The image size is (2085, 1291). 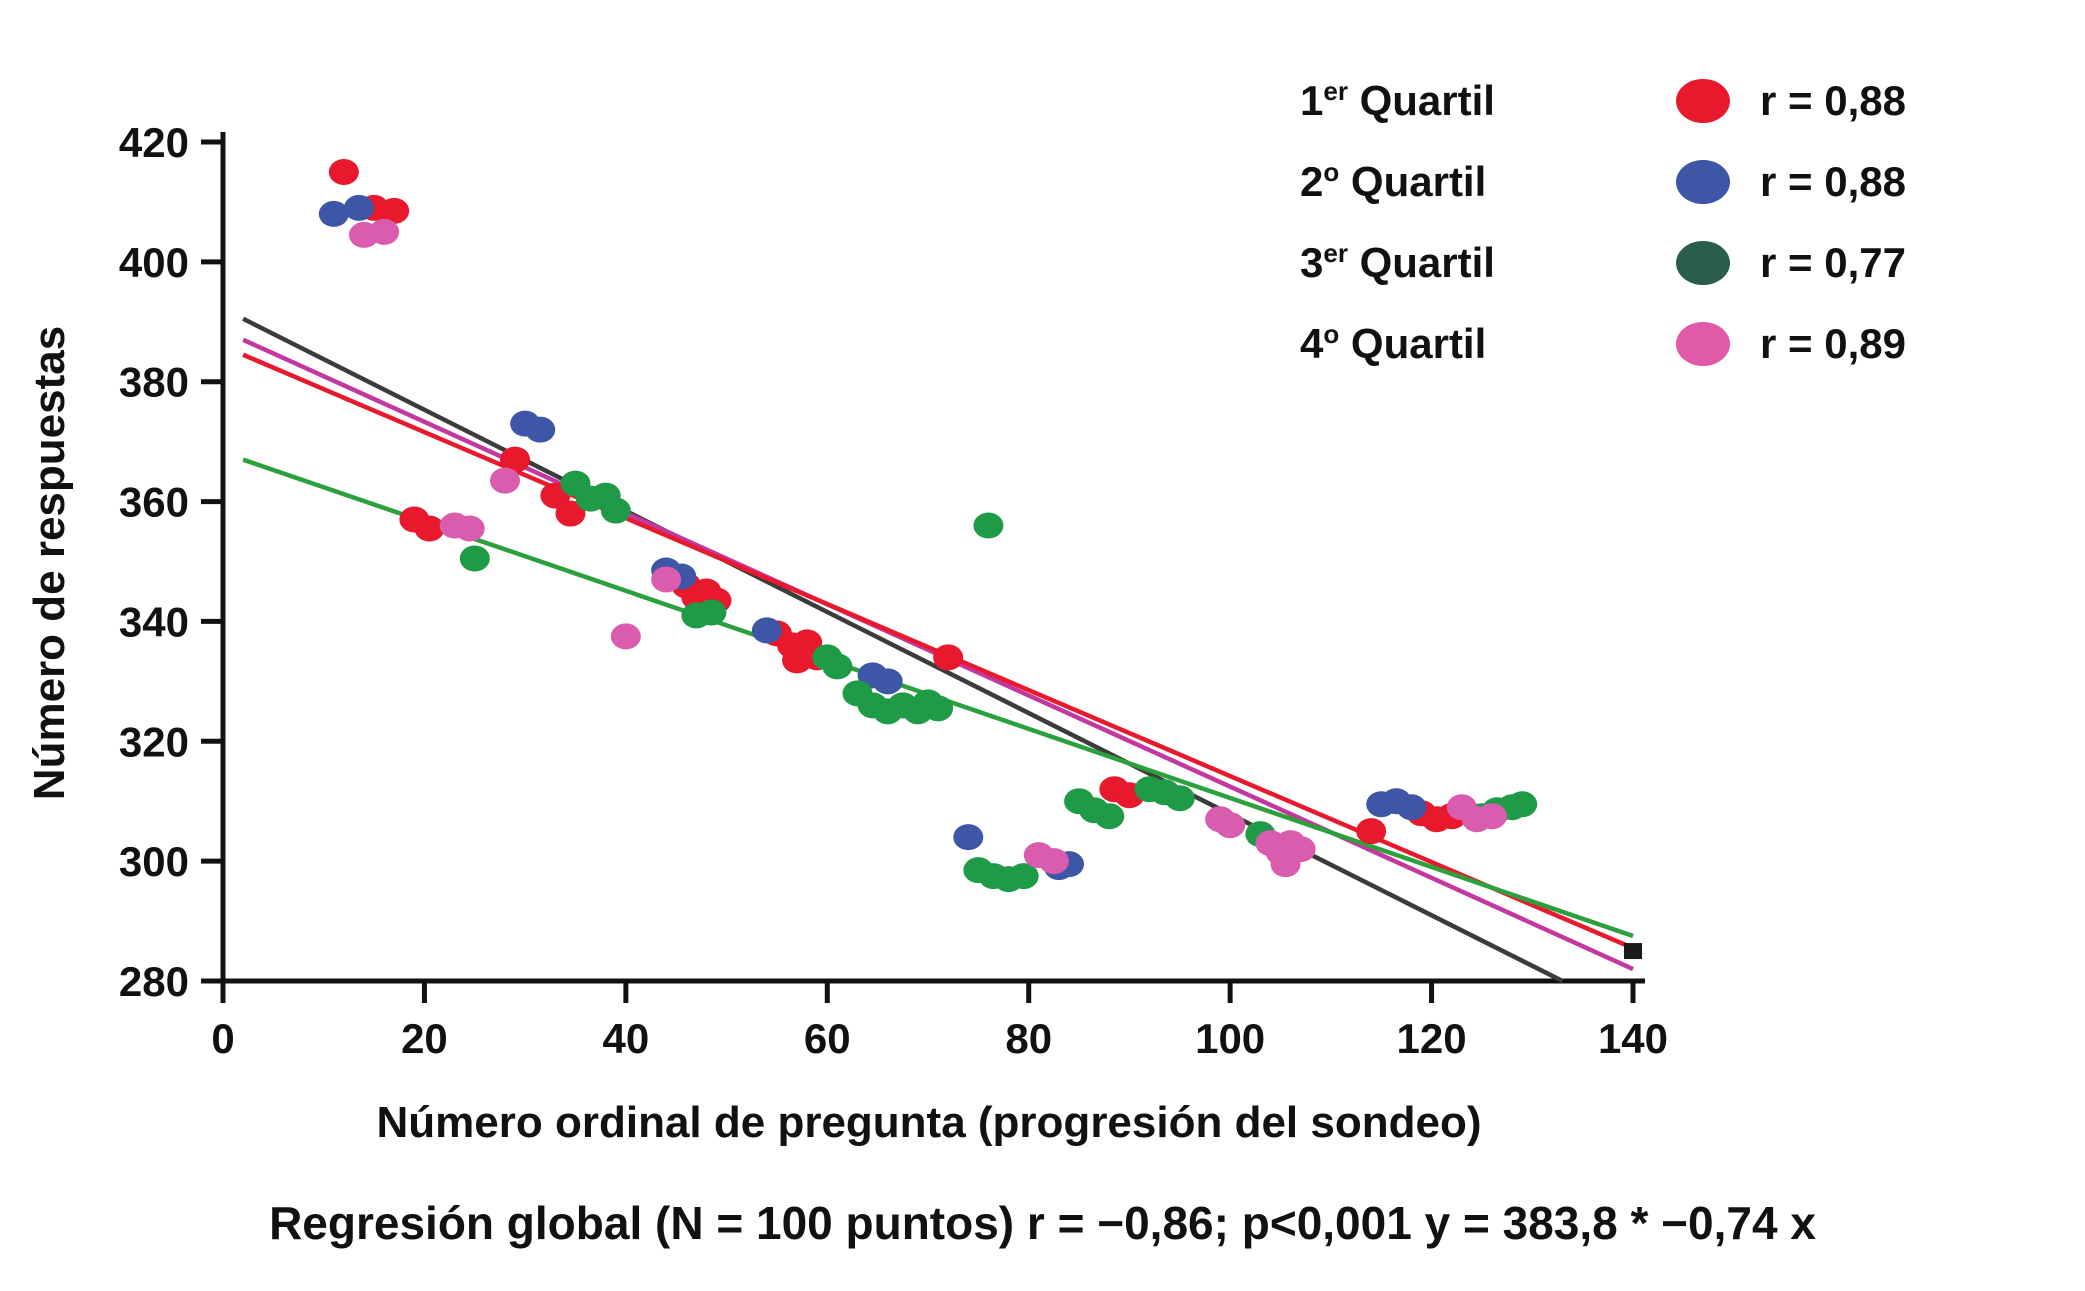 What do you see at coordinates (154, 861) in the screenshot?
I see `y-tick-label: 300` at bounding box center [154, 861].